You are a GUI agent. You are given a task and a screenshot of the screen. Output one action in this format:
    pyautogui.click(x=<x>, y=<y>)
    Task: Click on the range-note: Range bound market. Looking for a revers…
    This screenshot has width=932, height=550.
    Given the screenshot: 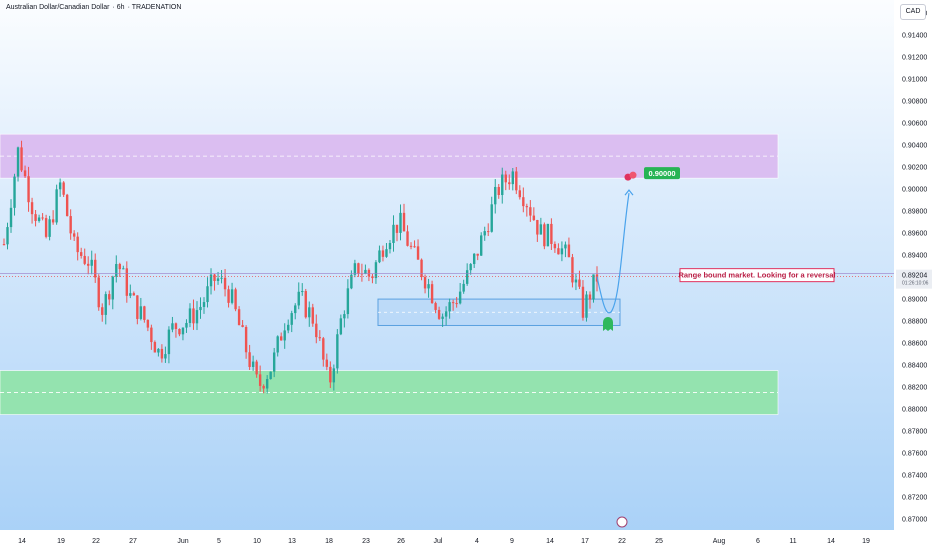 What is the action you would take?
    pyautogui.click(x=756, y=275)
    